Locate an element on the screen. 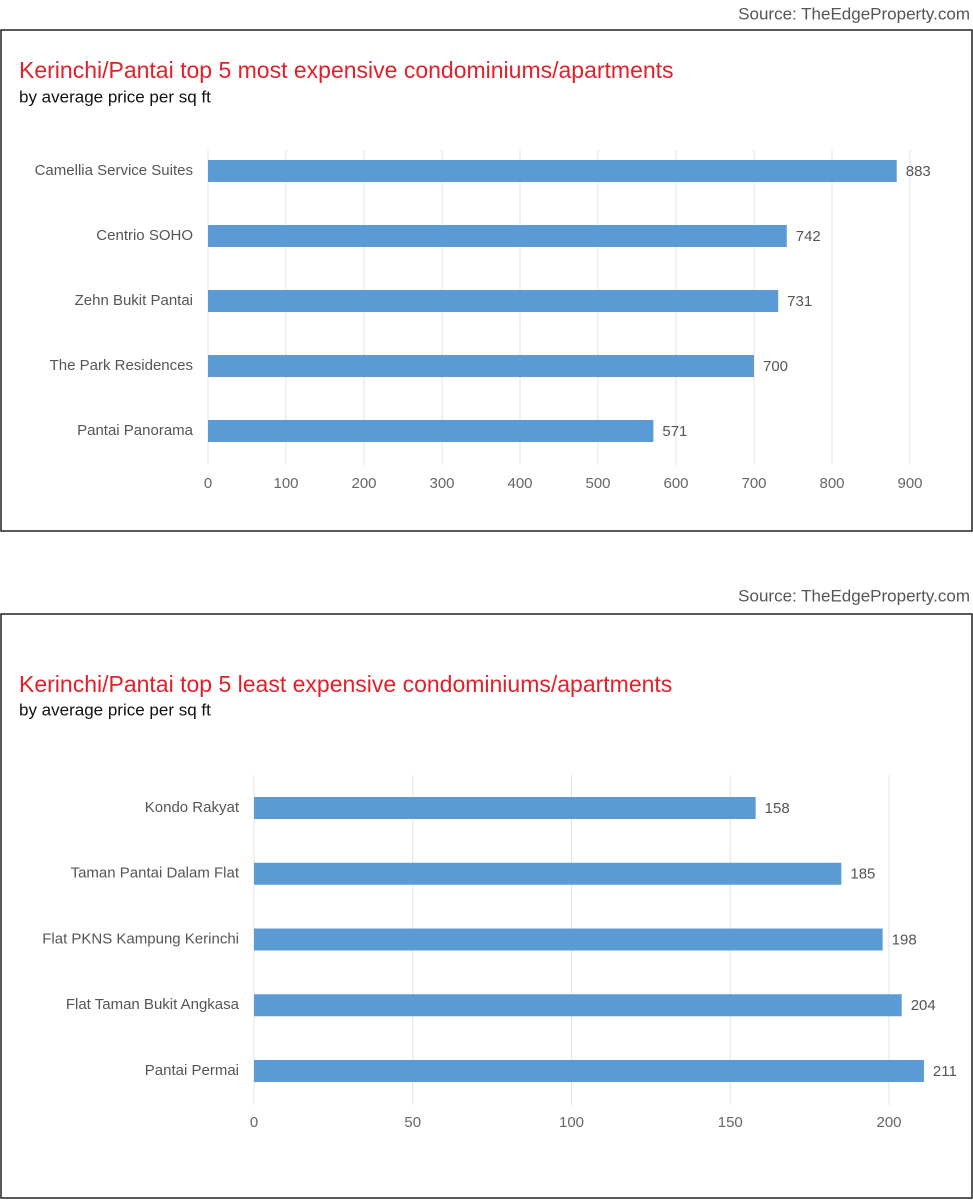  value-label: 211 is located at coordinates (945, 1071).